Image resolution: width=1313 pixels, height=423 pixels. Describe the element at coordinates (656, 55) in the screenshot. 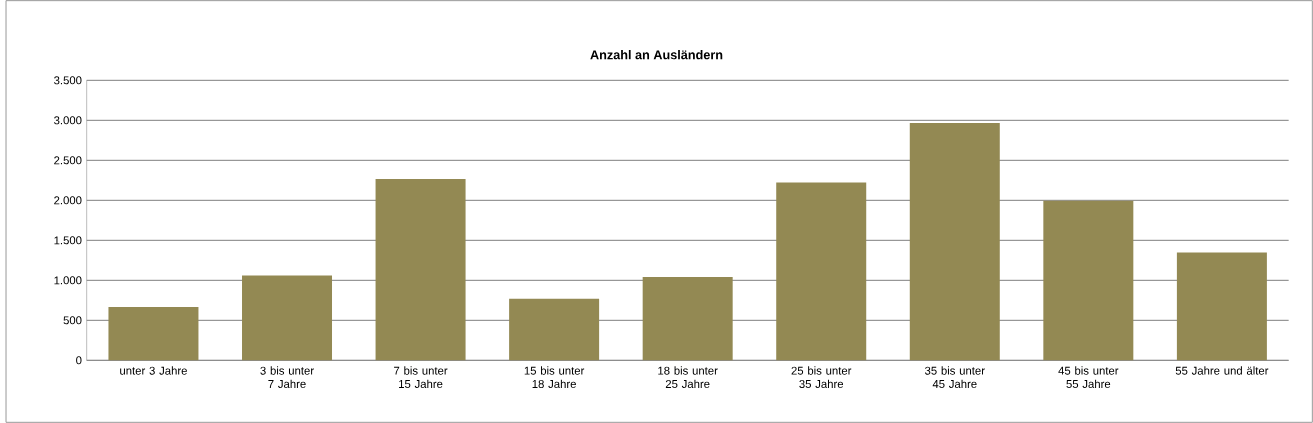

I see `chart-title: Anzahl an Ausländern` at that location.